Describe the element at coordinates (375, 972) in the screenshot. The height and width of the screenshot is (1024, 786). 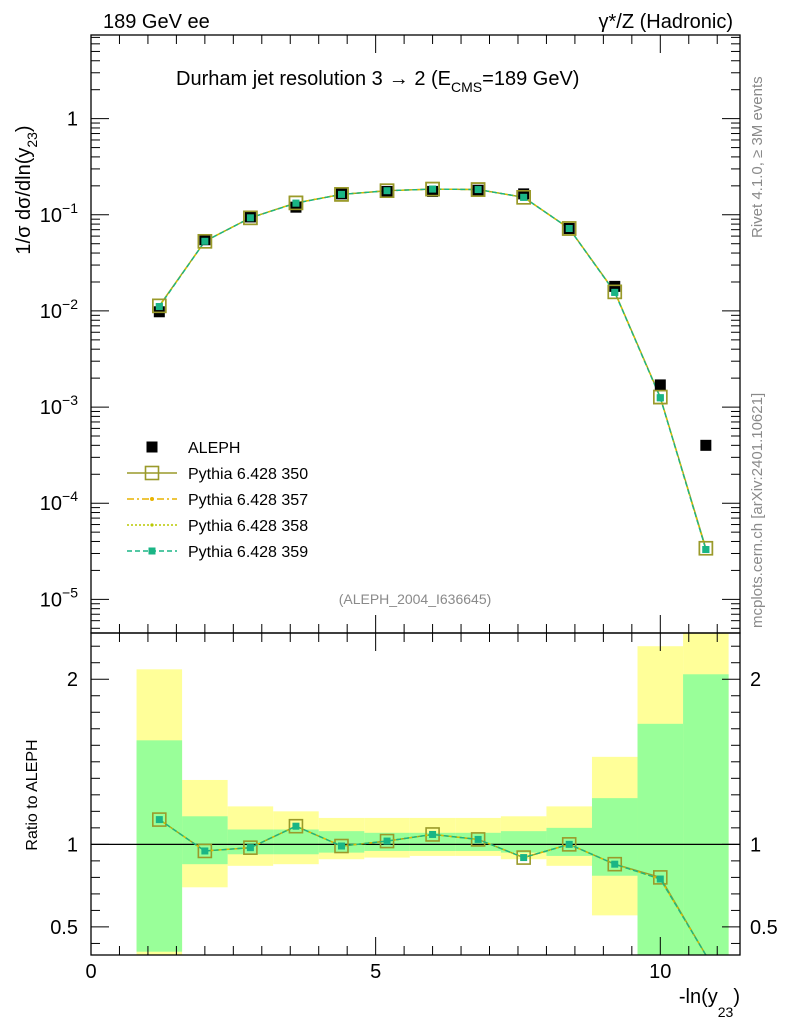
I see `x-tick-label: 5` at that location.